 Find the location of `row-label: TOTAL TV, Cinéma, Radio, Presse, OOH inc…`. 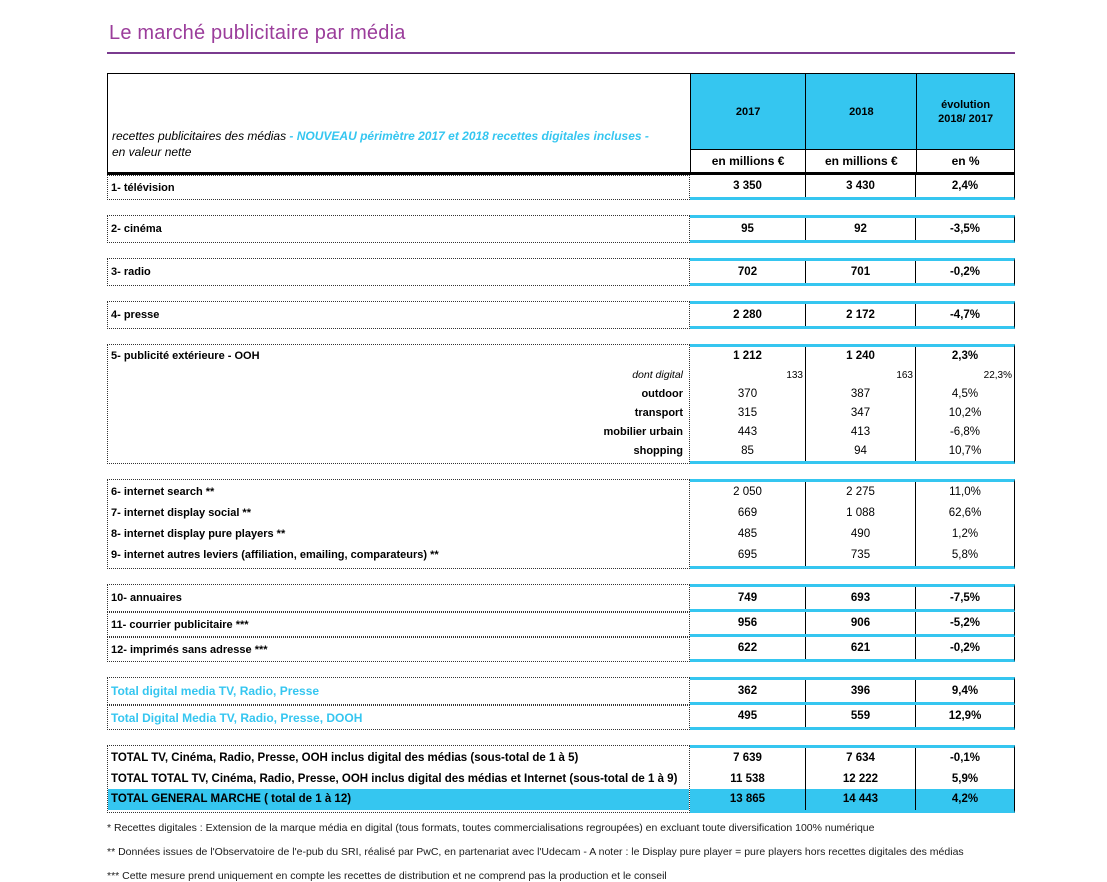

row-label: TOTAL TV, Cinéma, Radio, Presse, OOH inc… is located at coordinates (345, 758).